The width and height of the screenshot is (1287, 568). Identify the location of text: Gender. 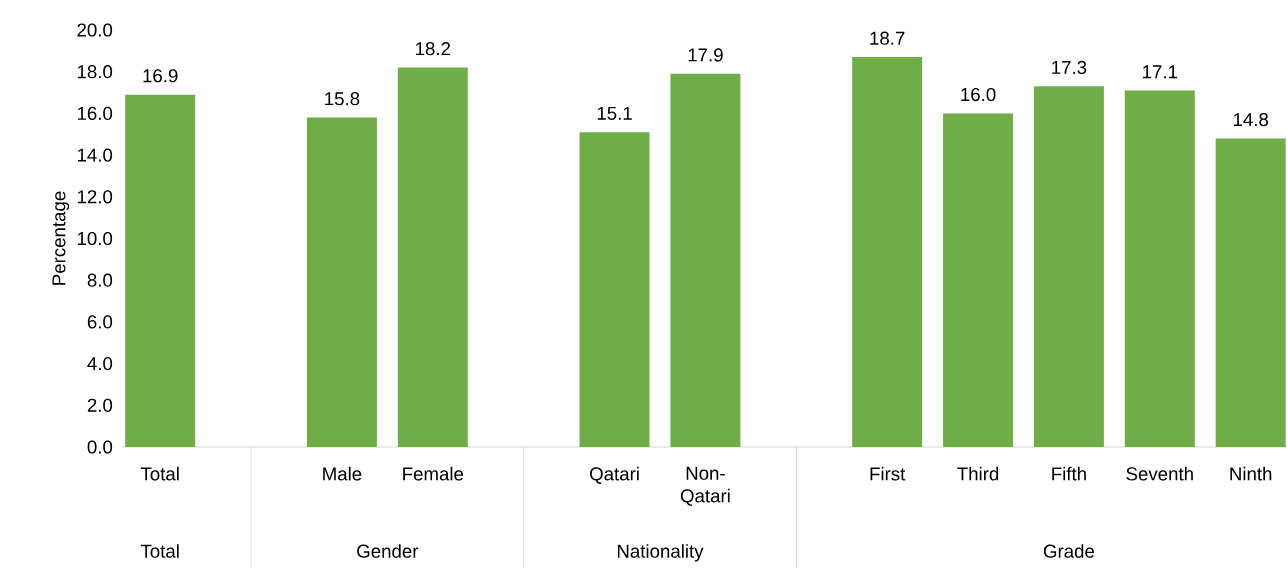
(388, 551).